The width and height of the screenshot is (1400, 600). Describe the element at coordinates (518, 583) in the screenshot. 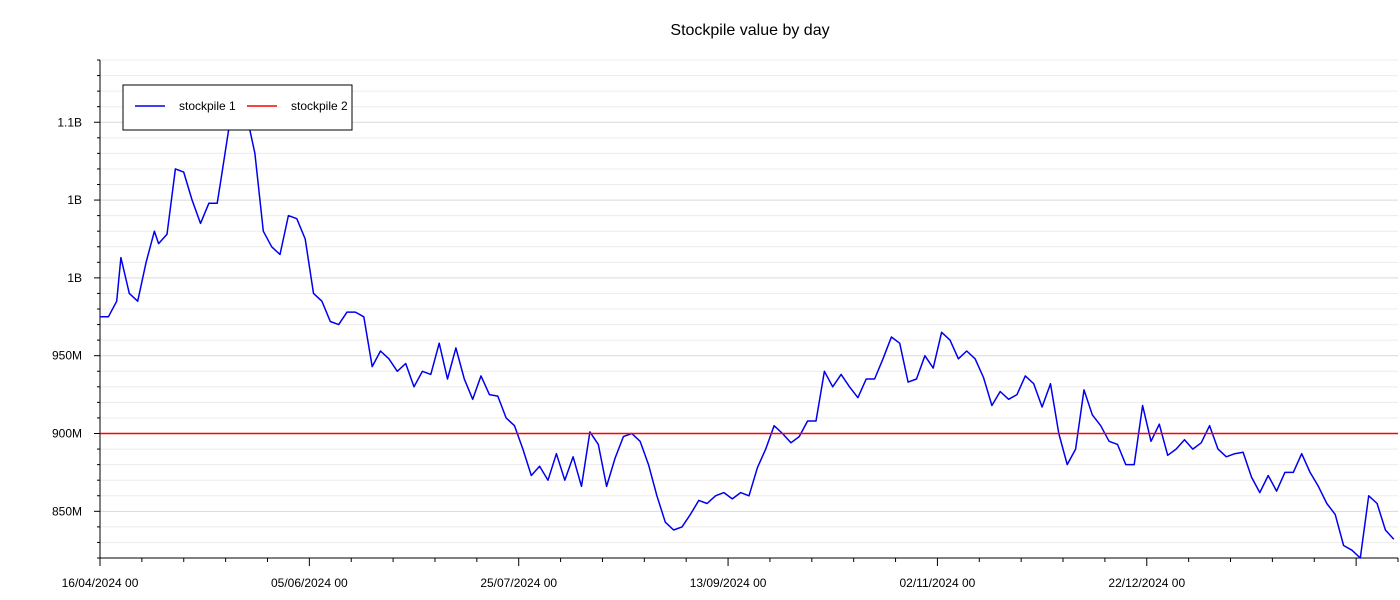

I see `x-tick-label: 25/07/2024 00` at that location.